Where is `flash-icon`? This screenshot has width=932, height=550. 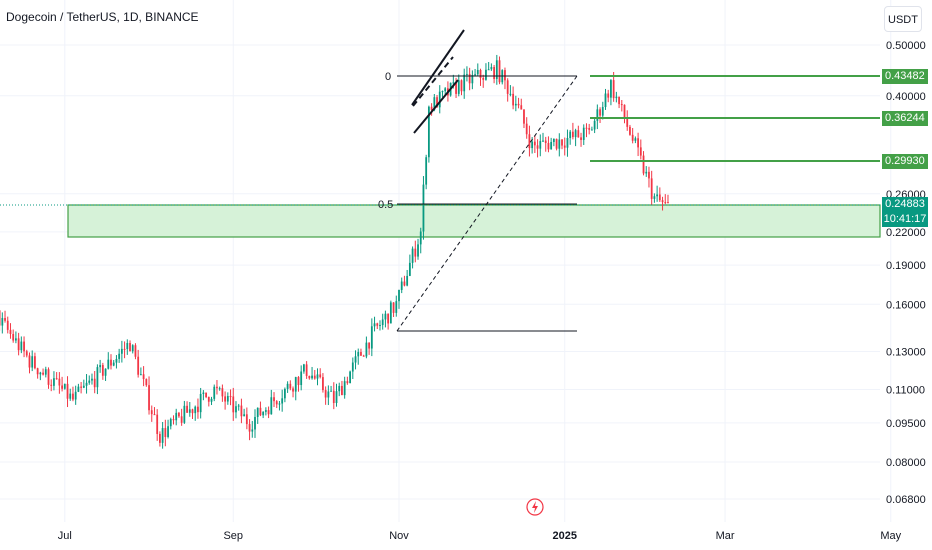
flash-icon is located at coordinates (535, 507).